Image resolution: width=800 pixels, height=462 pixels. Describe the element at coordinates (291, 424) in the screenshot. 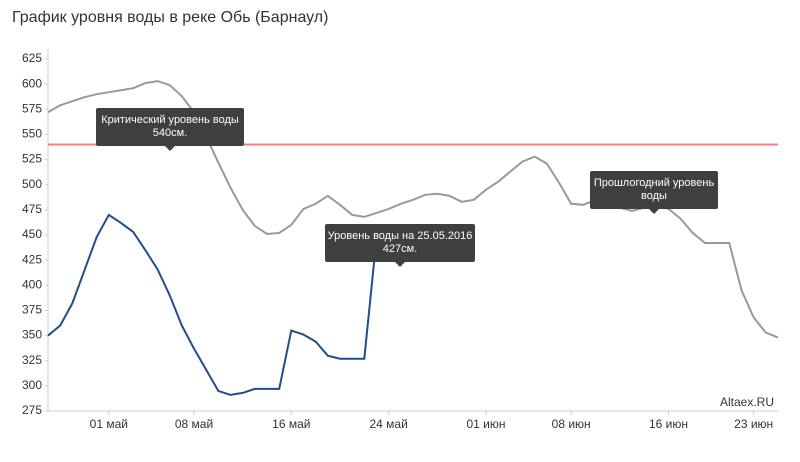

I see `x-tick-label: 16 май` at that location.